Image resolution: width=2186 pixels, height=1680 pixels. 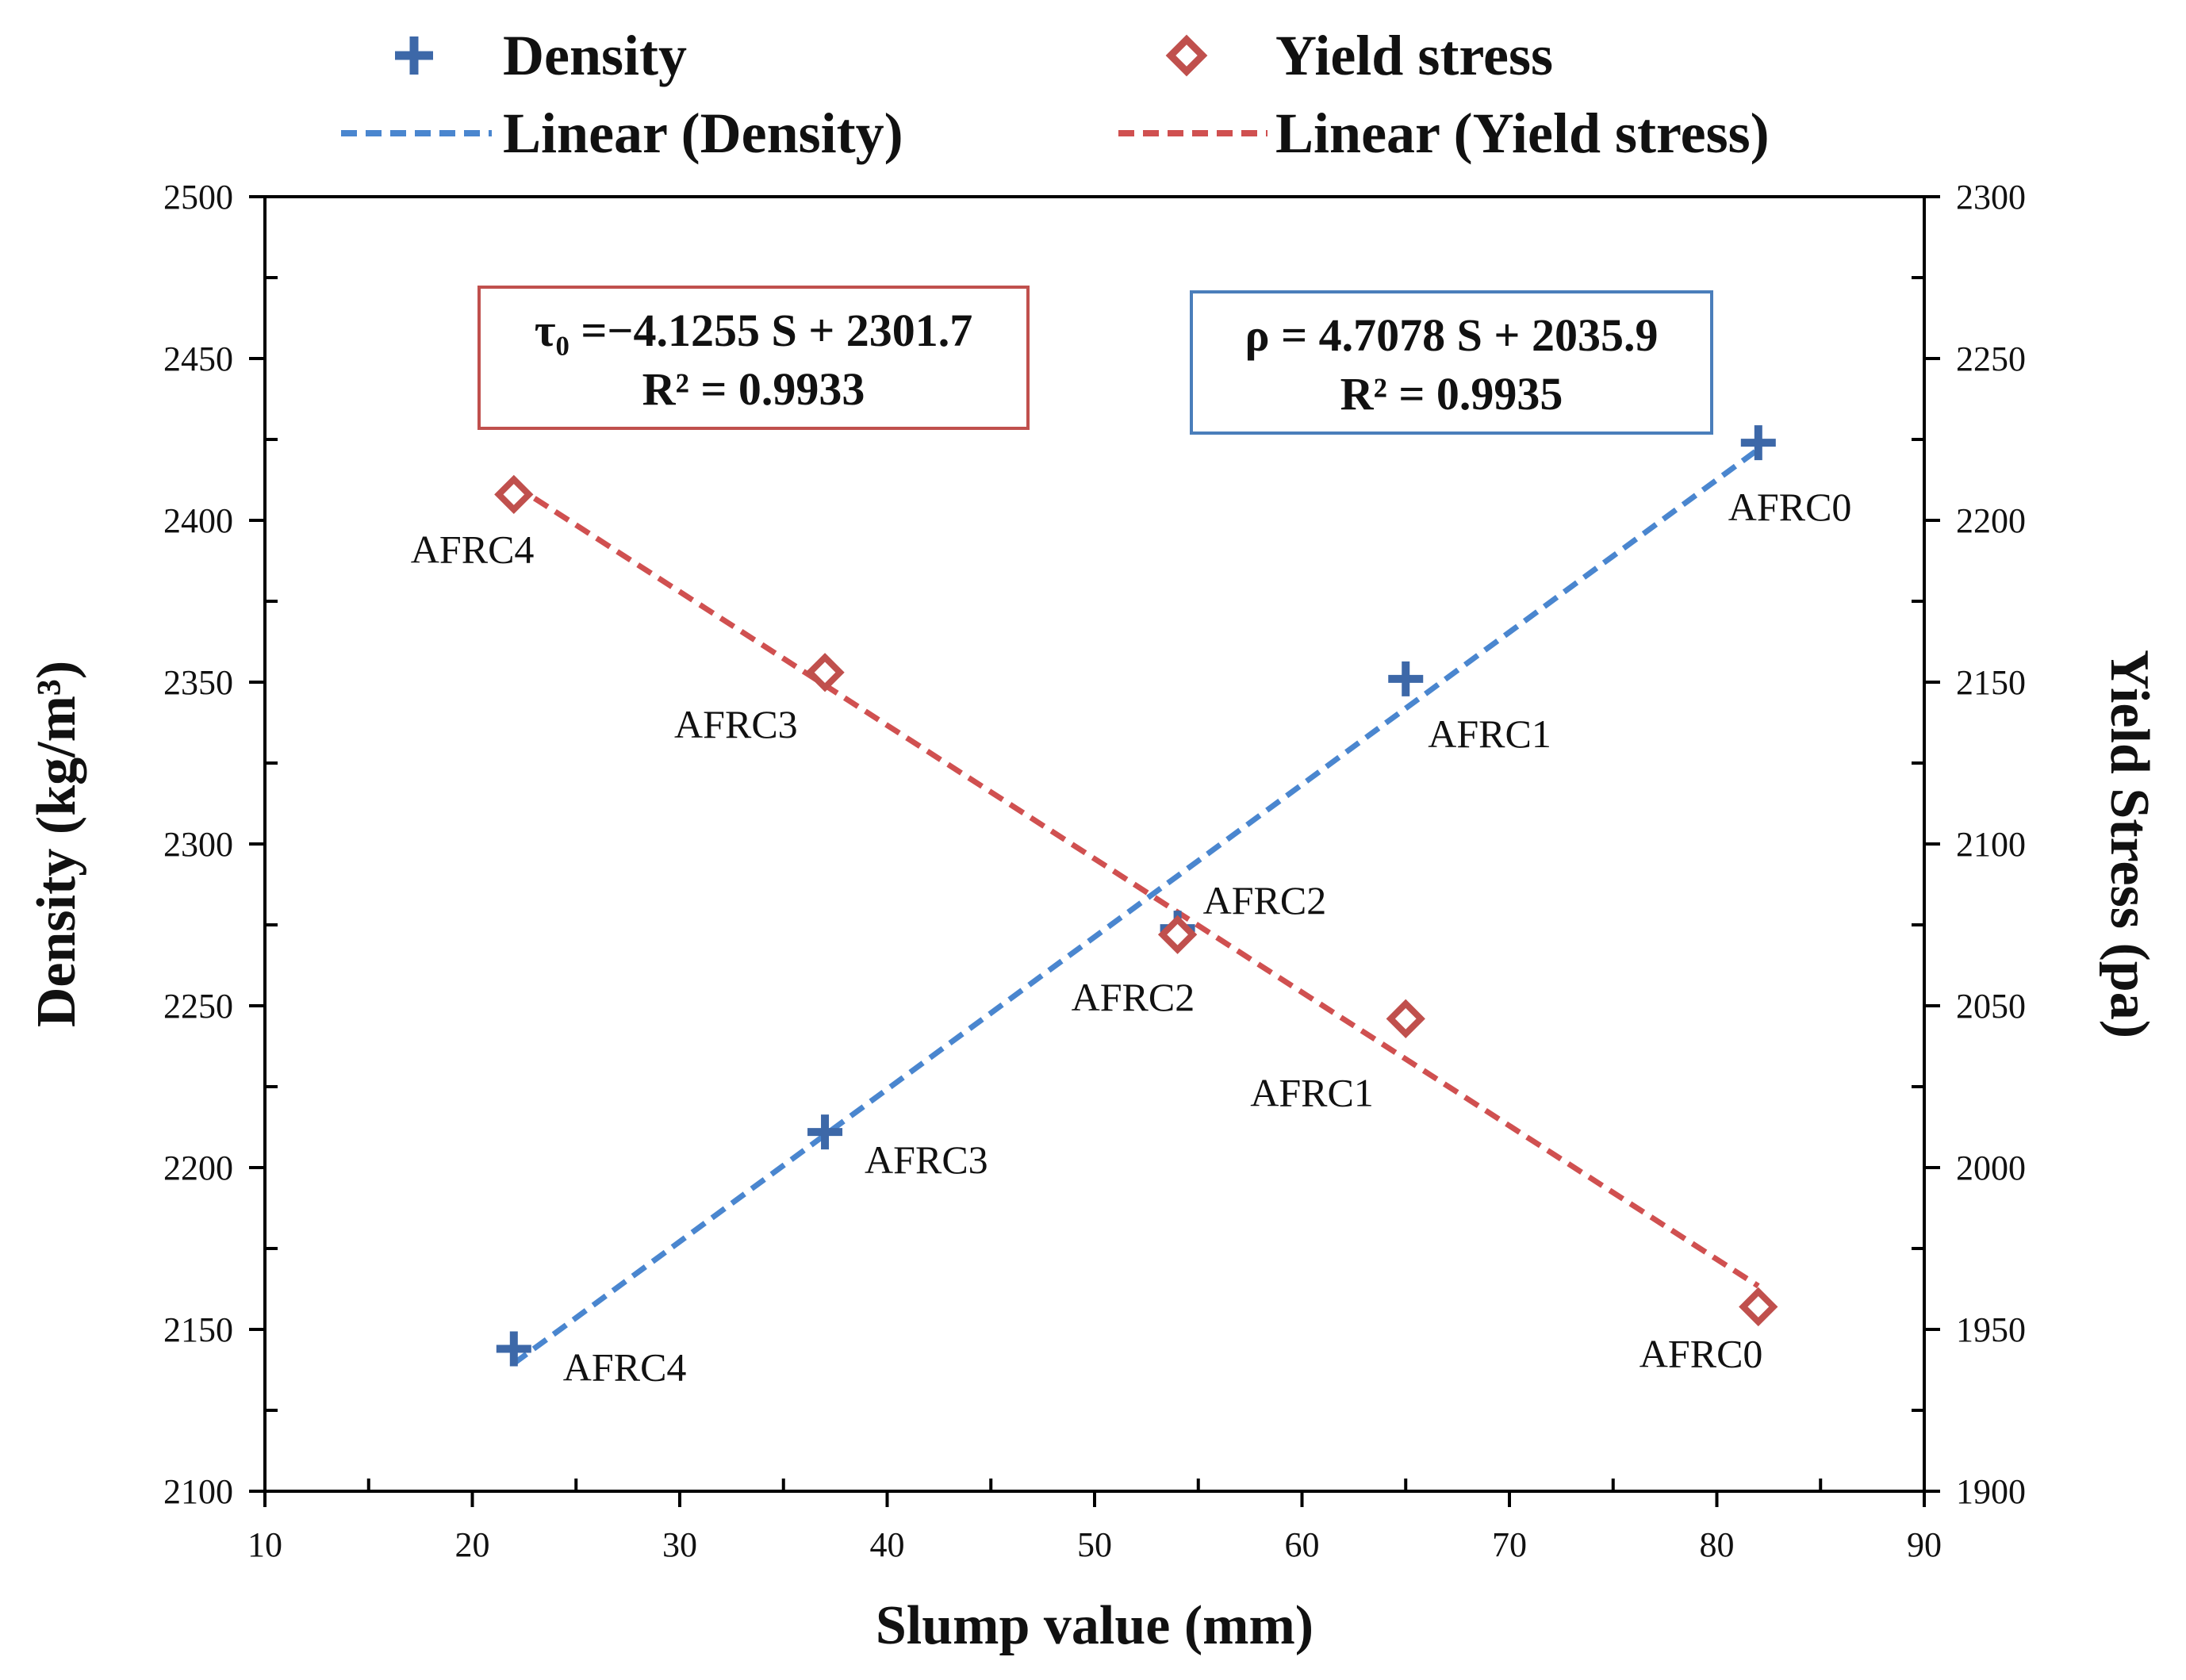 I want to click on x-axis-title: Slump value (mm), so click(x=1095, y=1625).